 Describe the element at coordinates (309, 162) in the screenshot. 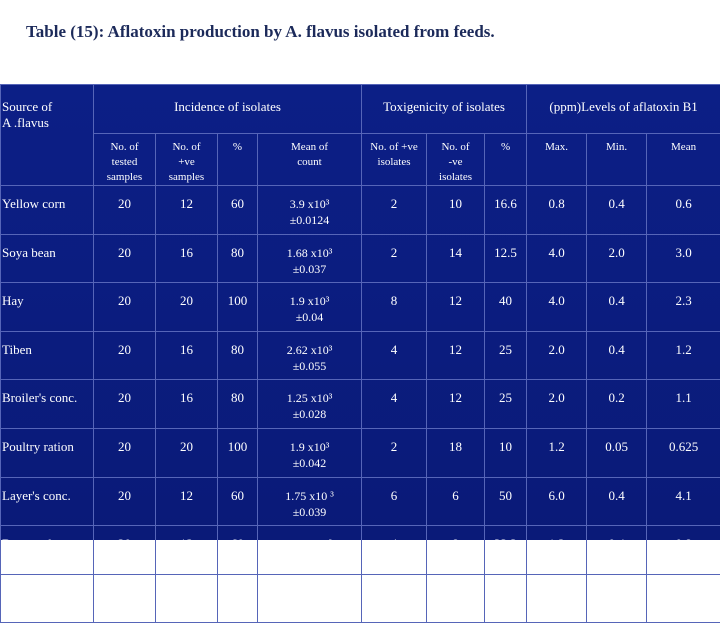

I see `header-mean-count-line2: count` at that location.